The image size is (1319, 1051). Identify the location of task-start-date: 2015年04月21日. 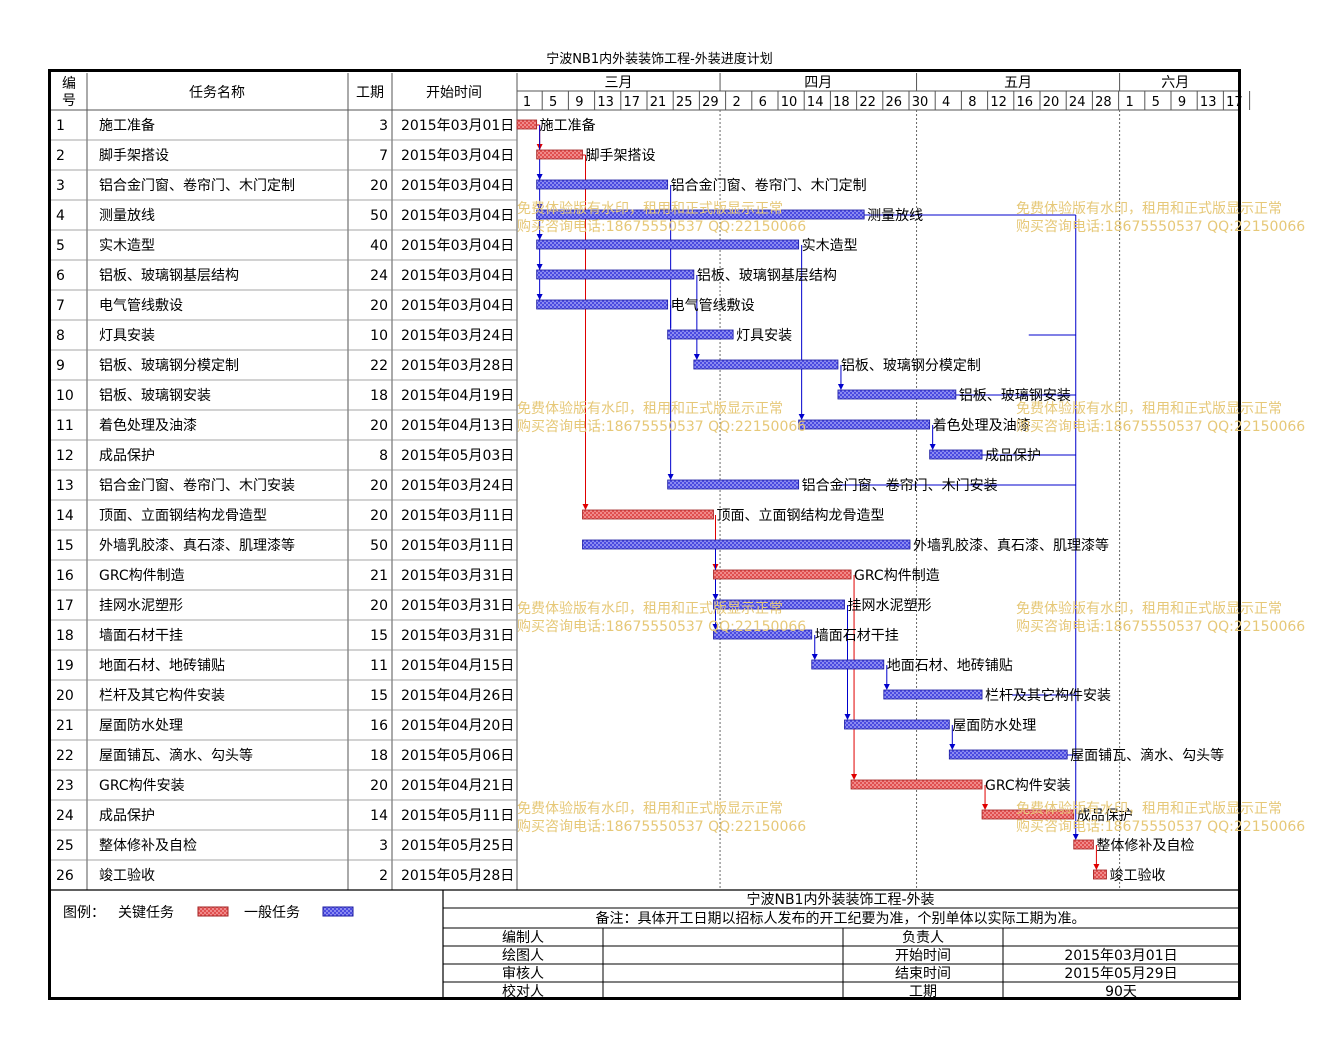
(457, 786).